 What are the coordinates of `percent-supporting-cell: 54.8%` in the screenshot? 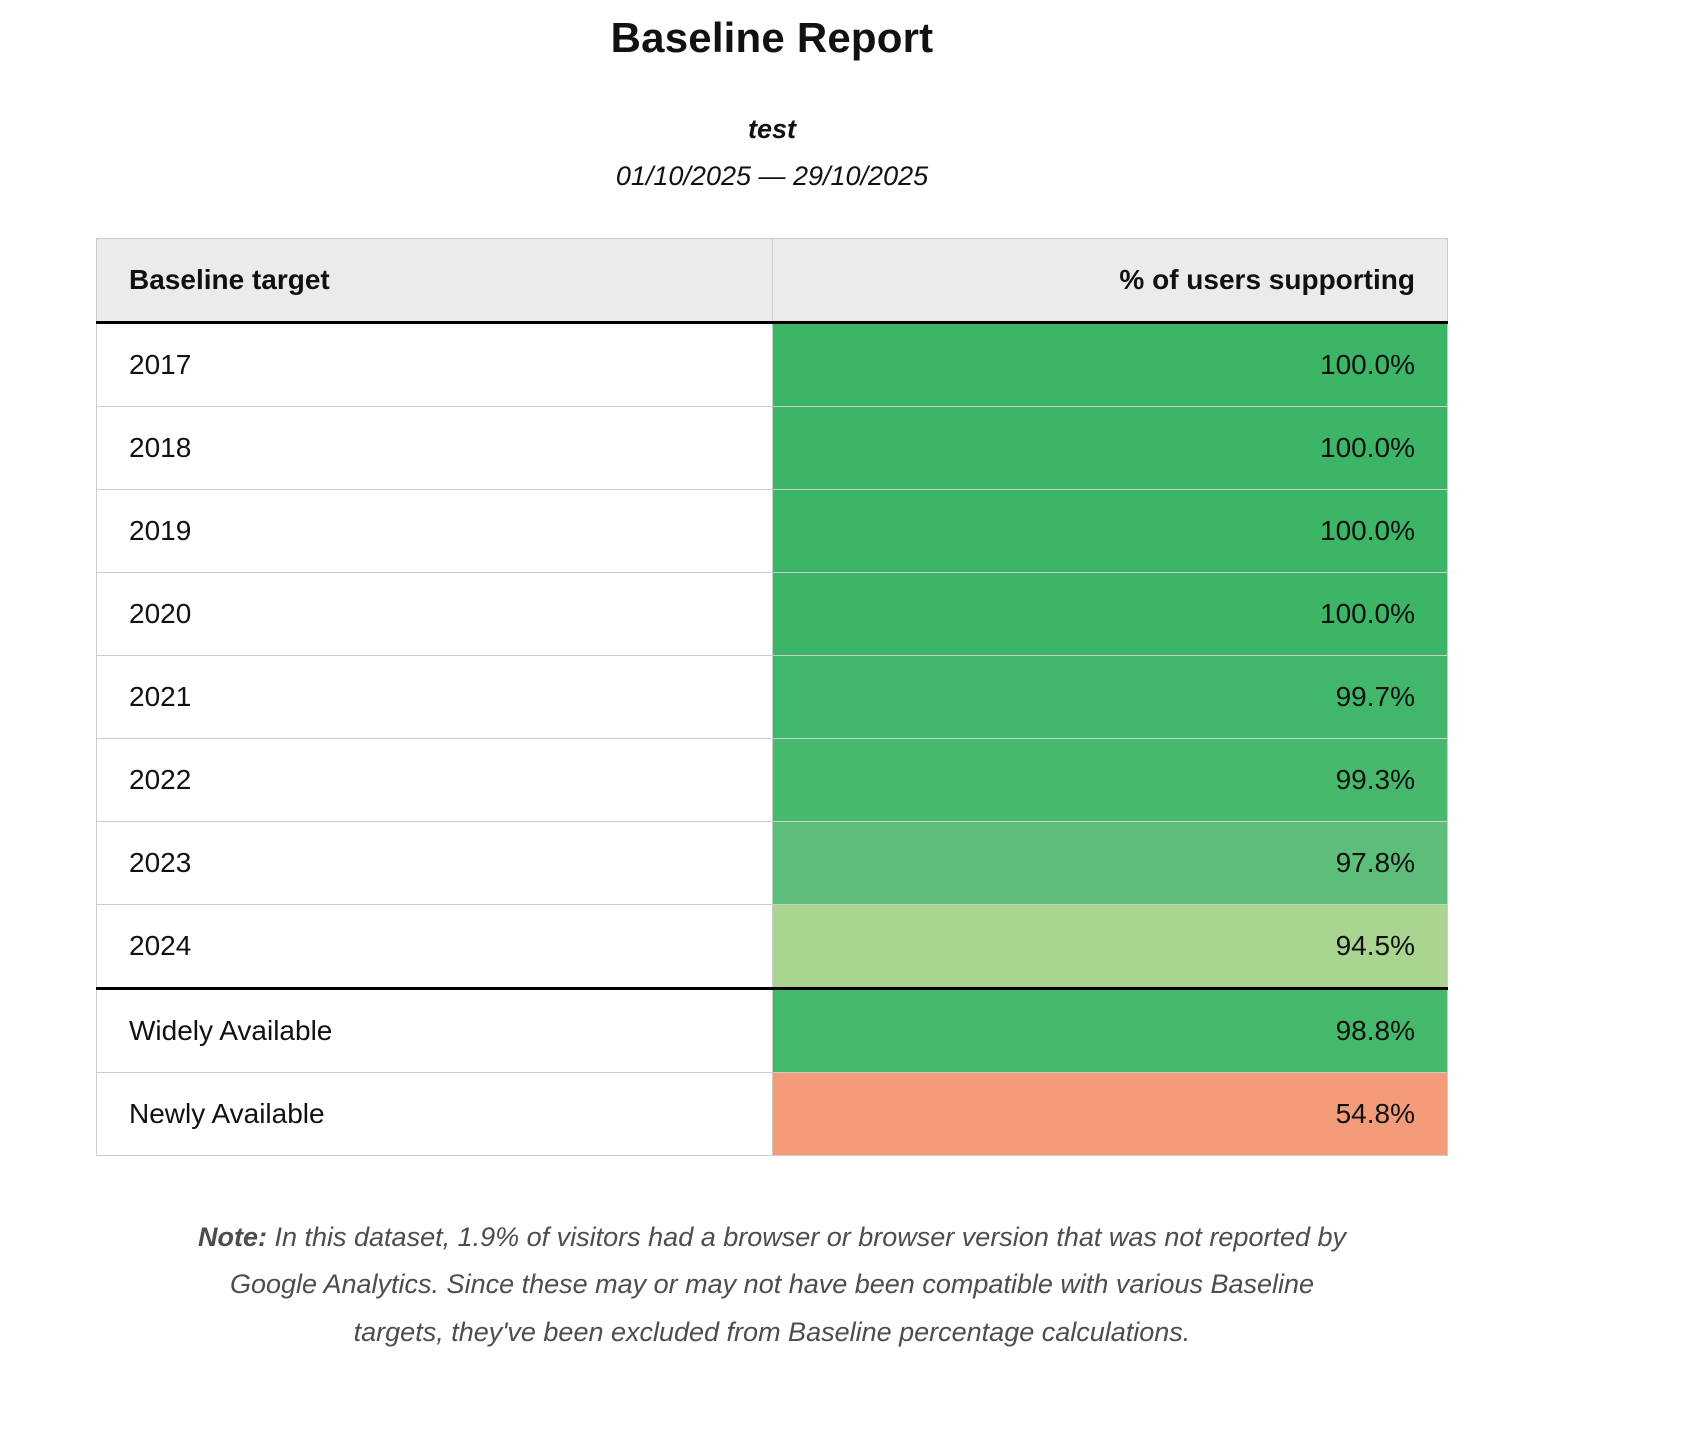 It's located at (1109, 1114).